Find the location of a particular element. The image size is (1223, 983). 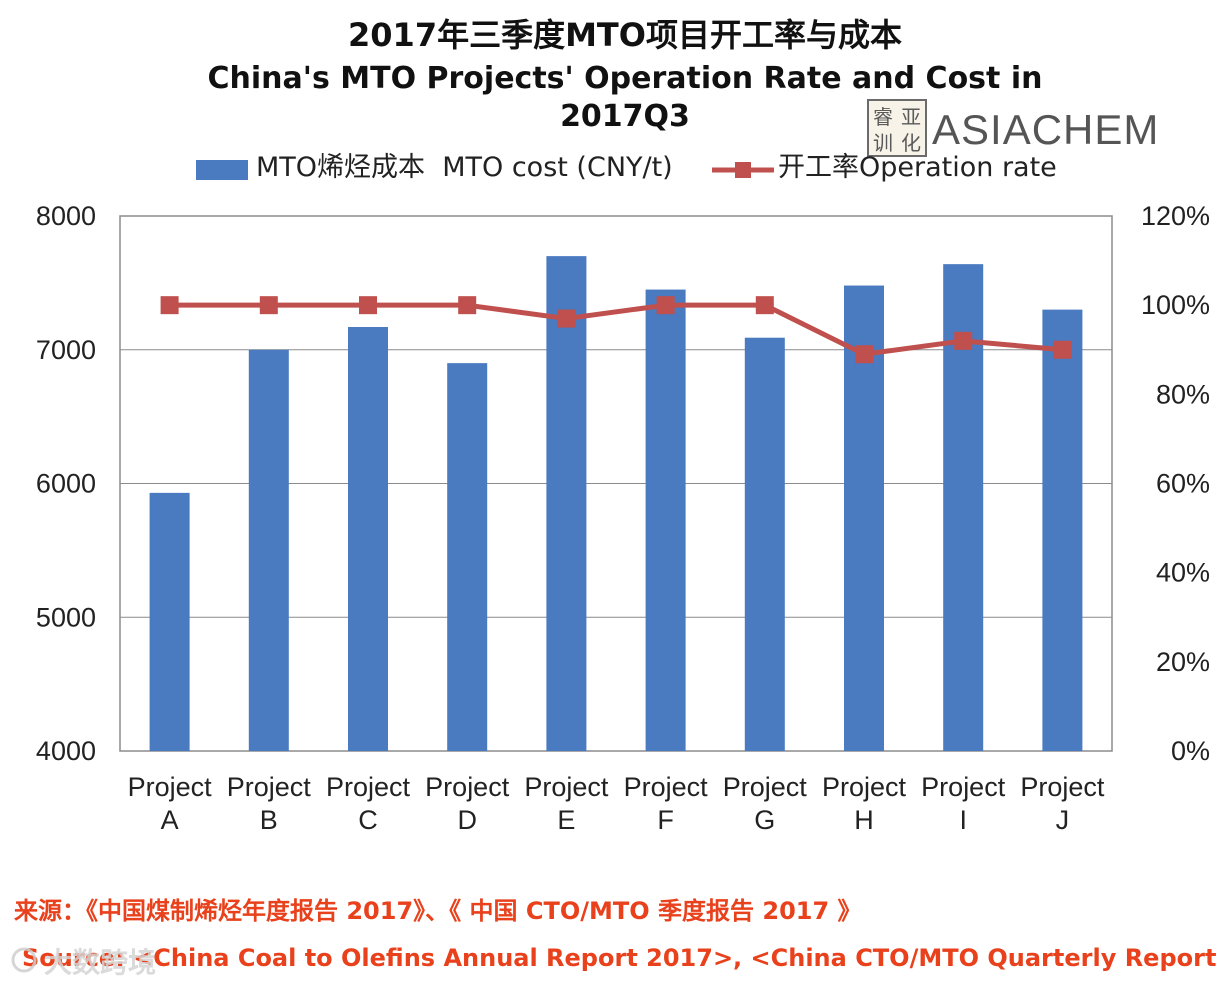

x-tick-label: A is located at coordinates (170, 820).